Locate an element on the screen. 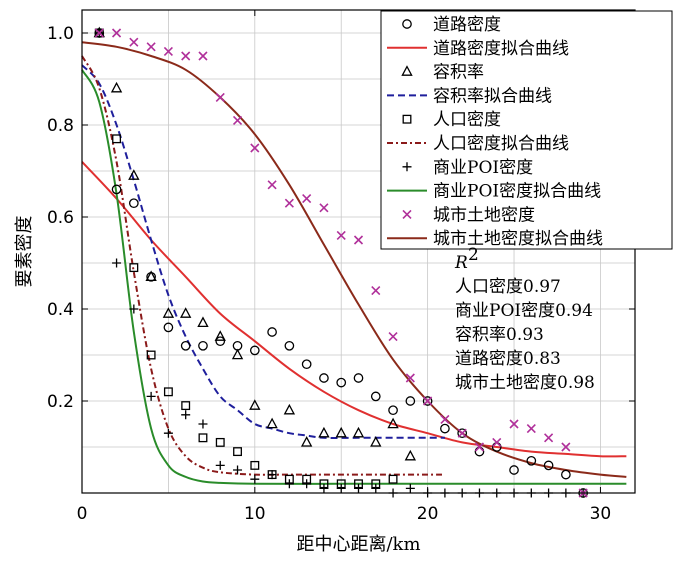 The image size is (700, 562). legend-label: 人口密度 is located at coordinates (467, 120).